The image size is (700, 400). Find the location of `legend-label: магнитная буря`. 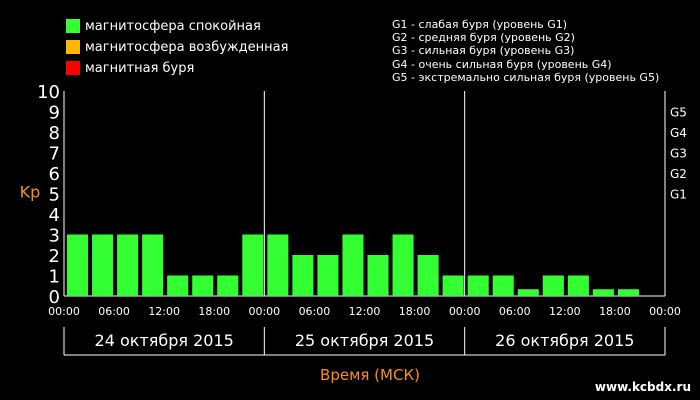

legend-label: магнитная буря is located at coordinates (140, 68).